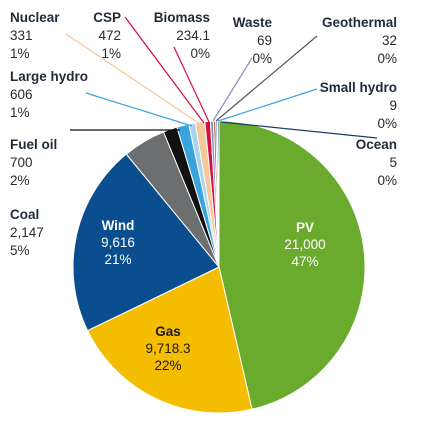  What do you see at coordinates (264, 40) in the screenshot?
I see `label-waste-value: 69` at bounding box center [264, 40].